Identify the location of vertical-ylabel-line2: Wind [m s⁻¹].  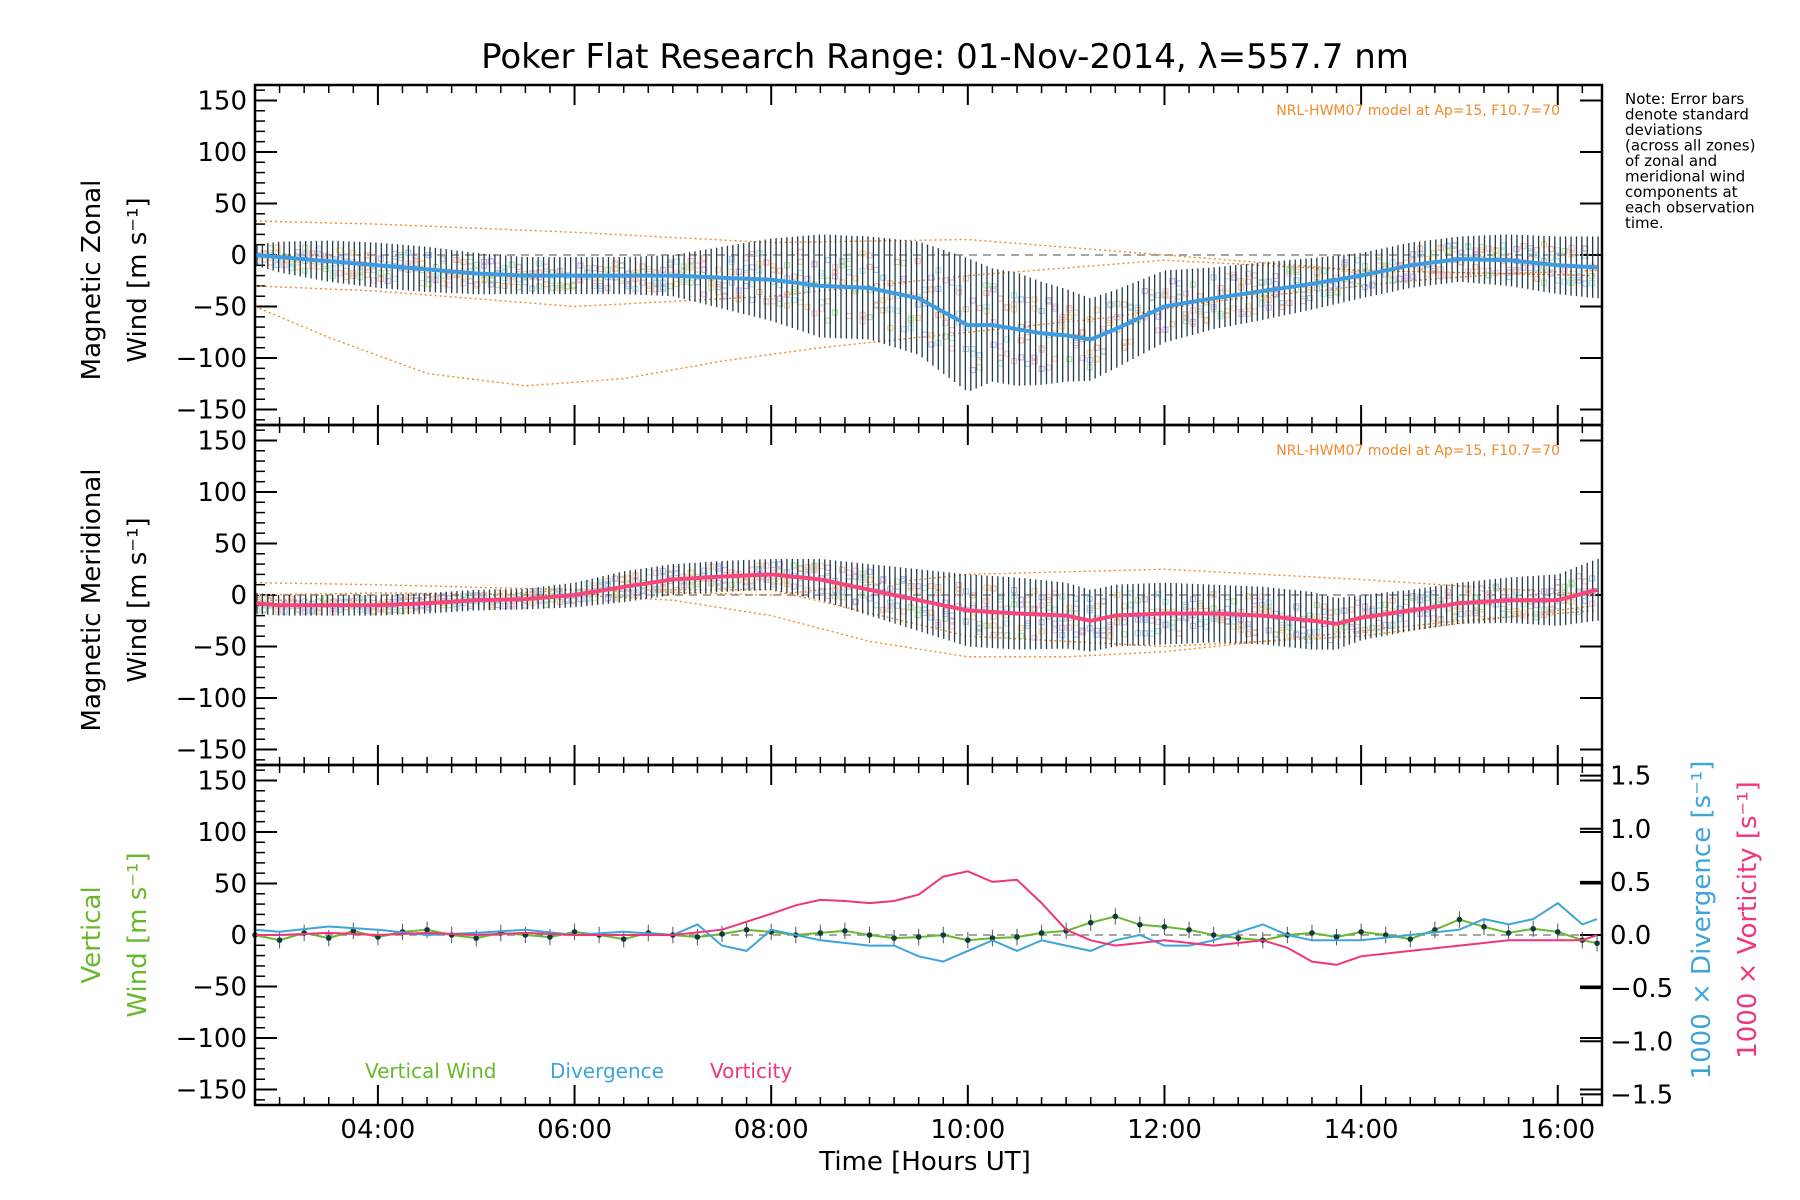
(138, 934).